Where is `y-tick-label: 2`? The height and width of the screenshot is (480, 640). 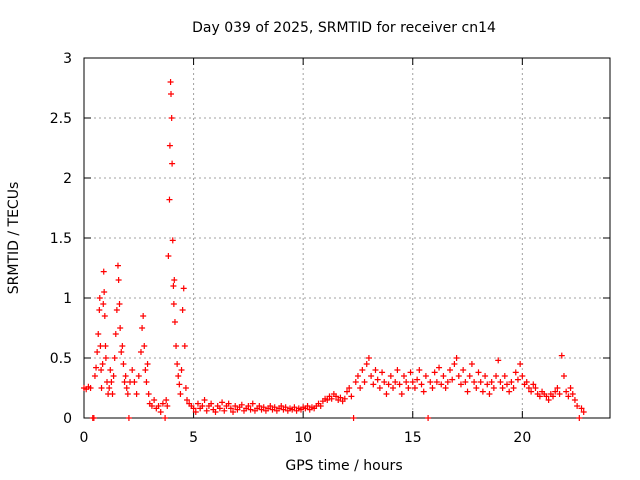 y-tick-label: 2 is located at coordinates (67, 179).